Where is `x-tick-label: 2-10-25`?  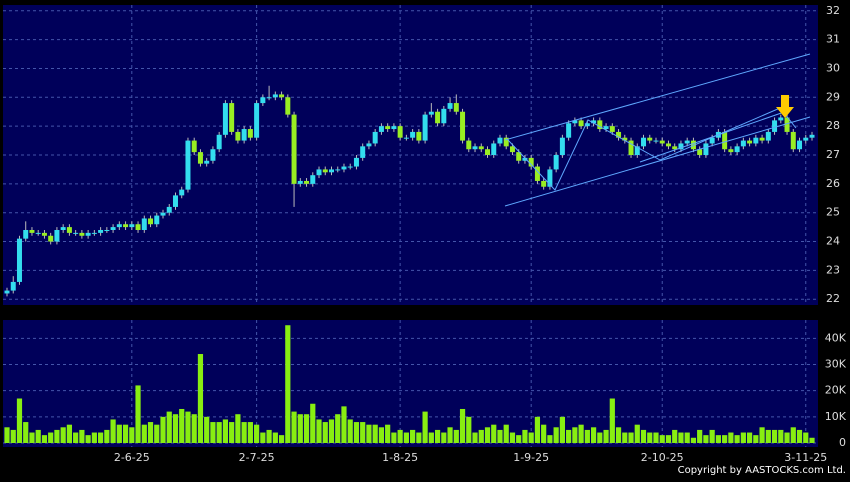
x-tick-label: 2-10-25 is located at coordinates (662, 457).